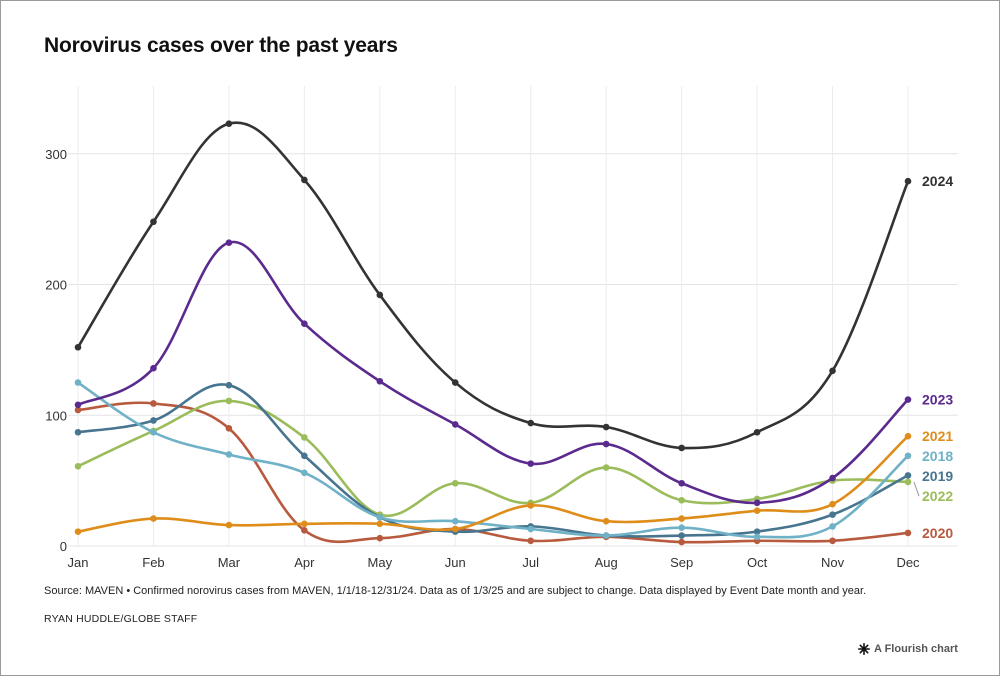 This screenshot has width=1000, height=676. I want to click on data-point-2023-Jan, so click(78, 405).